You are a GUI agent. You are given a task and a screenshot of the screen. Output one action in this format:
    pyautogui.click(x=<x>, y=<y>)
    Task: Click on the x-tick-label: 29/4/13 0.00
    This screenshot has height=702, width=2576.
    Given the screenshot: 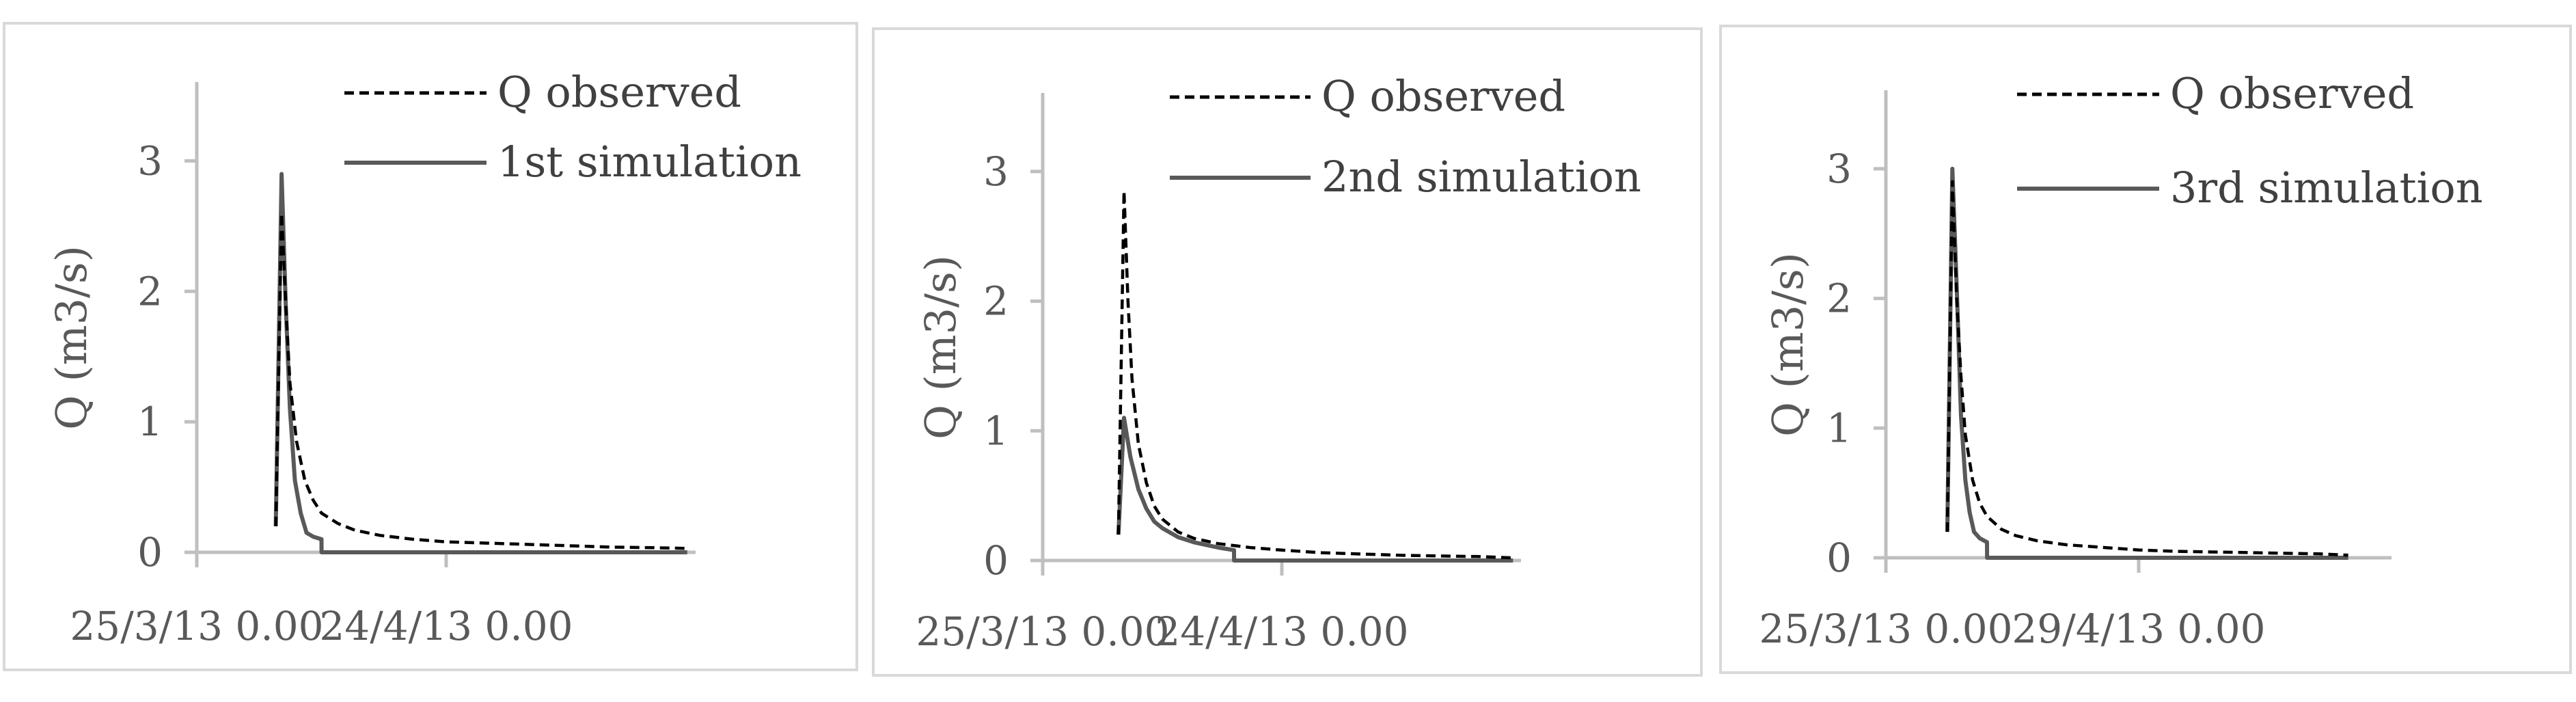 What is the action you would take?
    pyautogui.click(x=2138, y=629)
    